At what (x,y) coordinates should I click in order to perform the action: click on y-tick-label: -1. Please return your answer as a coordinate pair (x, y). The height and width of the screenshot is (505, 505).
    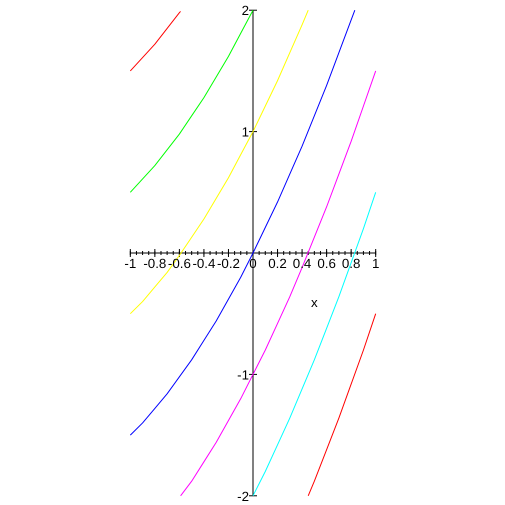
    Looking at the image, I should click on (243, 374).